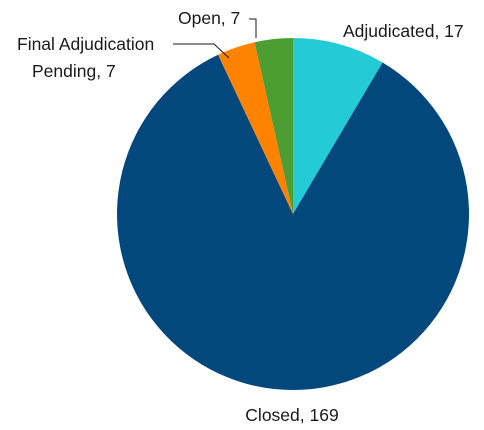 This screenshot has height=430, width=484. What do you see at coordinates (85, 44) in the screenshot?
I see `label-final-adjudication-line1: Final Adjudication` at bounding box center [85, 44].